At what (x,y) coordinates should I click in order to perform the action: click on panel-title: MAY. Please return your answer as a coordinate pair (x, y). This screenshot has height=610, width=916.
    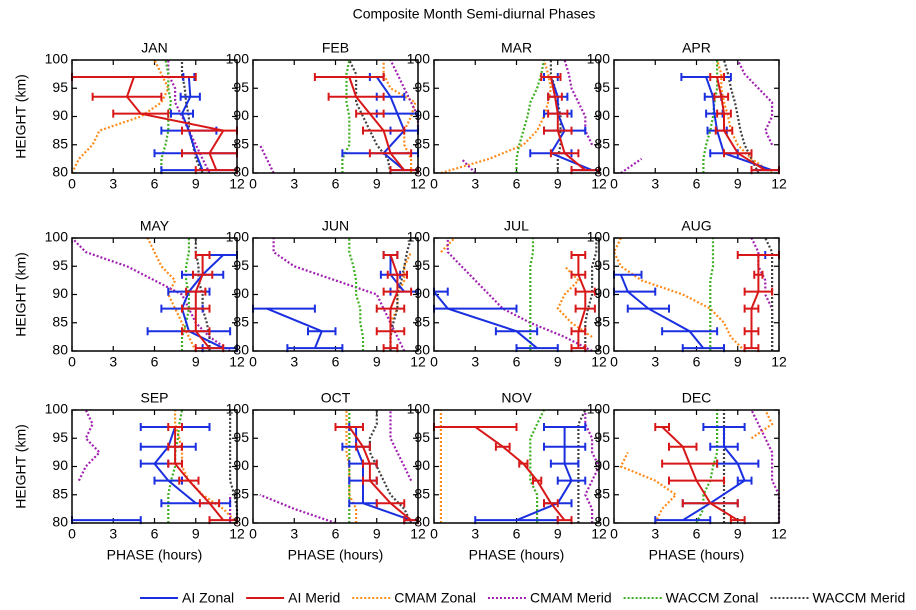
    Looking at the image, I should click on (155, 226).